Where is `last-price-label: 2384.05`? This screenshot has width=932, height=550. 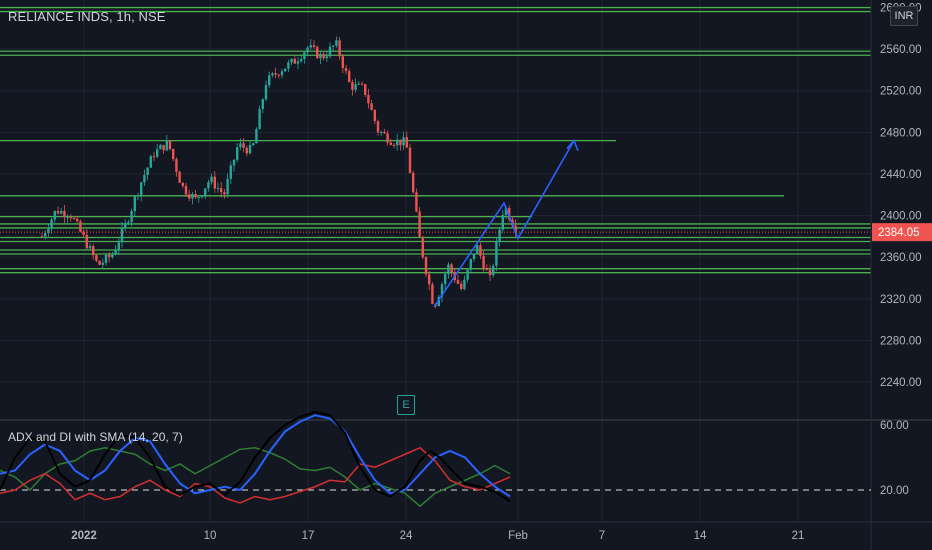
last-price-label: 2384.05 is located at coordinates (902, 232).